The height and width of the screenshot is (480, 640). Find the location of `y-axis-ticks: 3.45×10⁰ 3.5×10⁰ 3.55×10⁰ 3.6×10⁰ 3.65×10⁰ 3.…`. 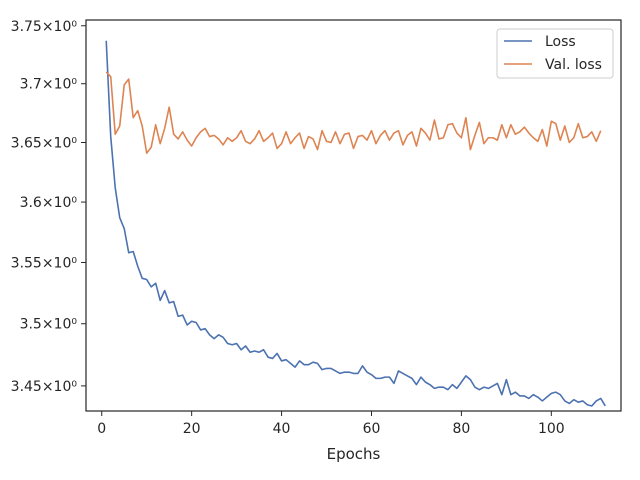

y-axis-ticks: 3.45×10⁰ 3.5×10⁰ 3.55×10⁰ 3.6×10⁰ 3.65×10⁰ 3.… is located at coordinates (48, 207).